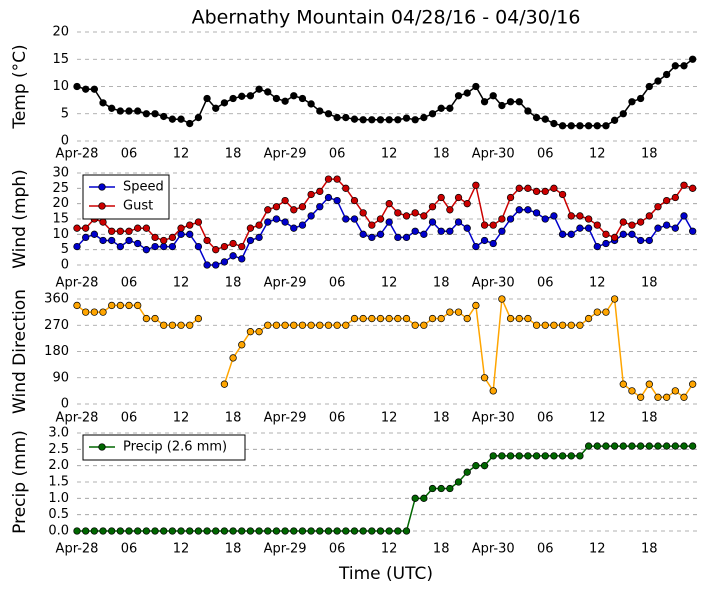 The width and height of the screenshot is (705, 593). I want to click on y-tick-label: 2.5, so click(58, 449).